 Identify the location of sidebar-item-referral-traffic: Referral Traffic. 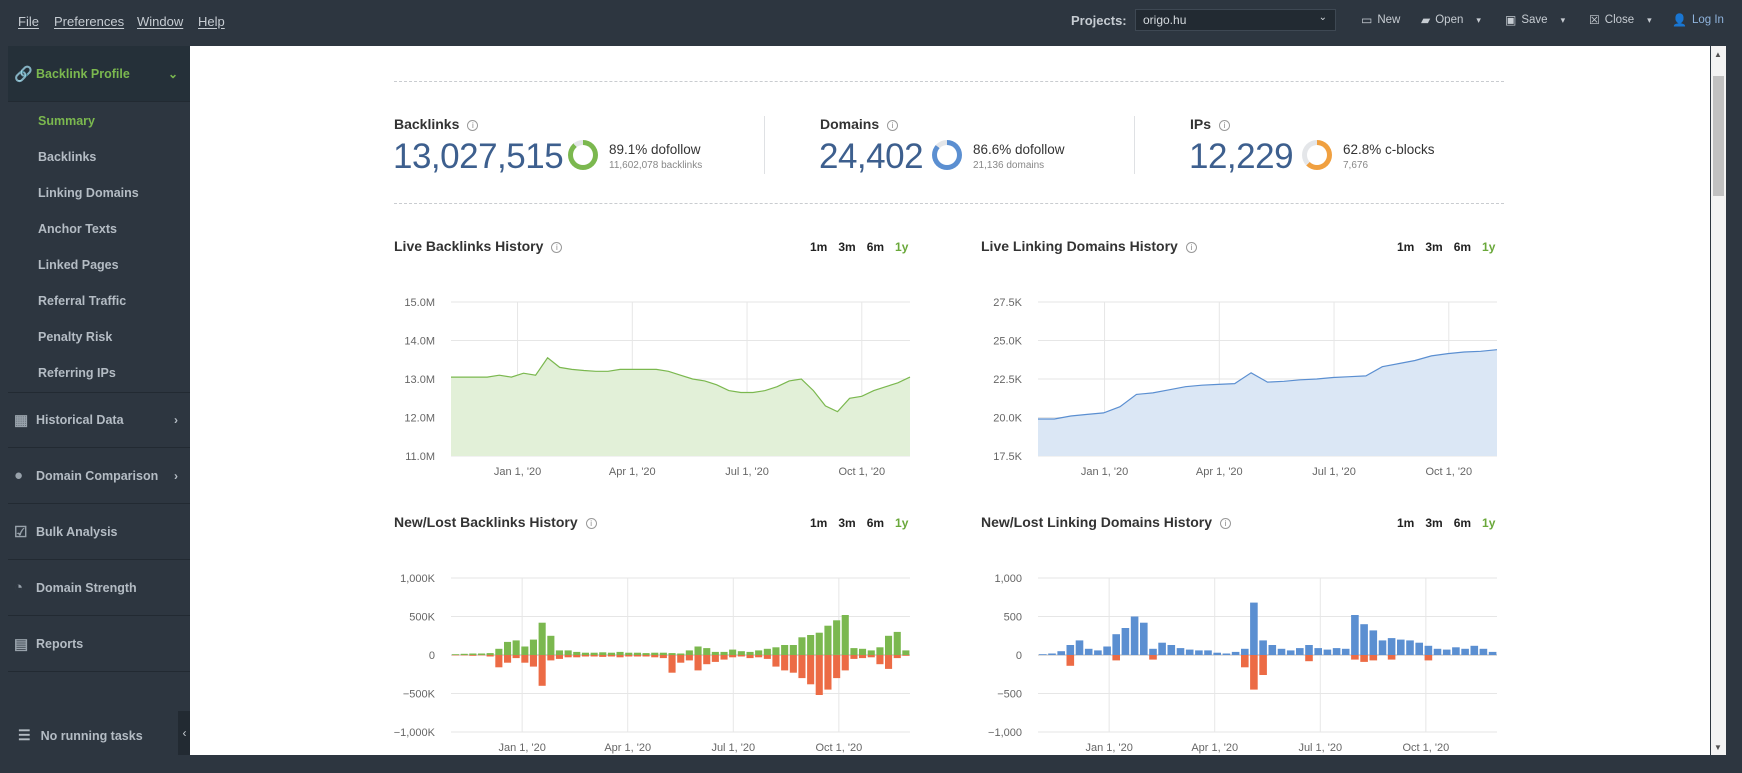
(82, 301).